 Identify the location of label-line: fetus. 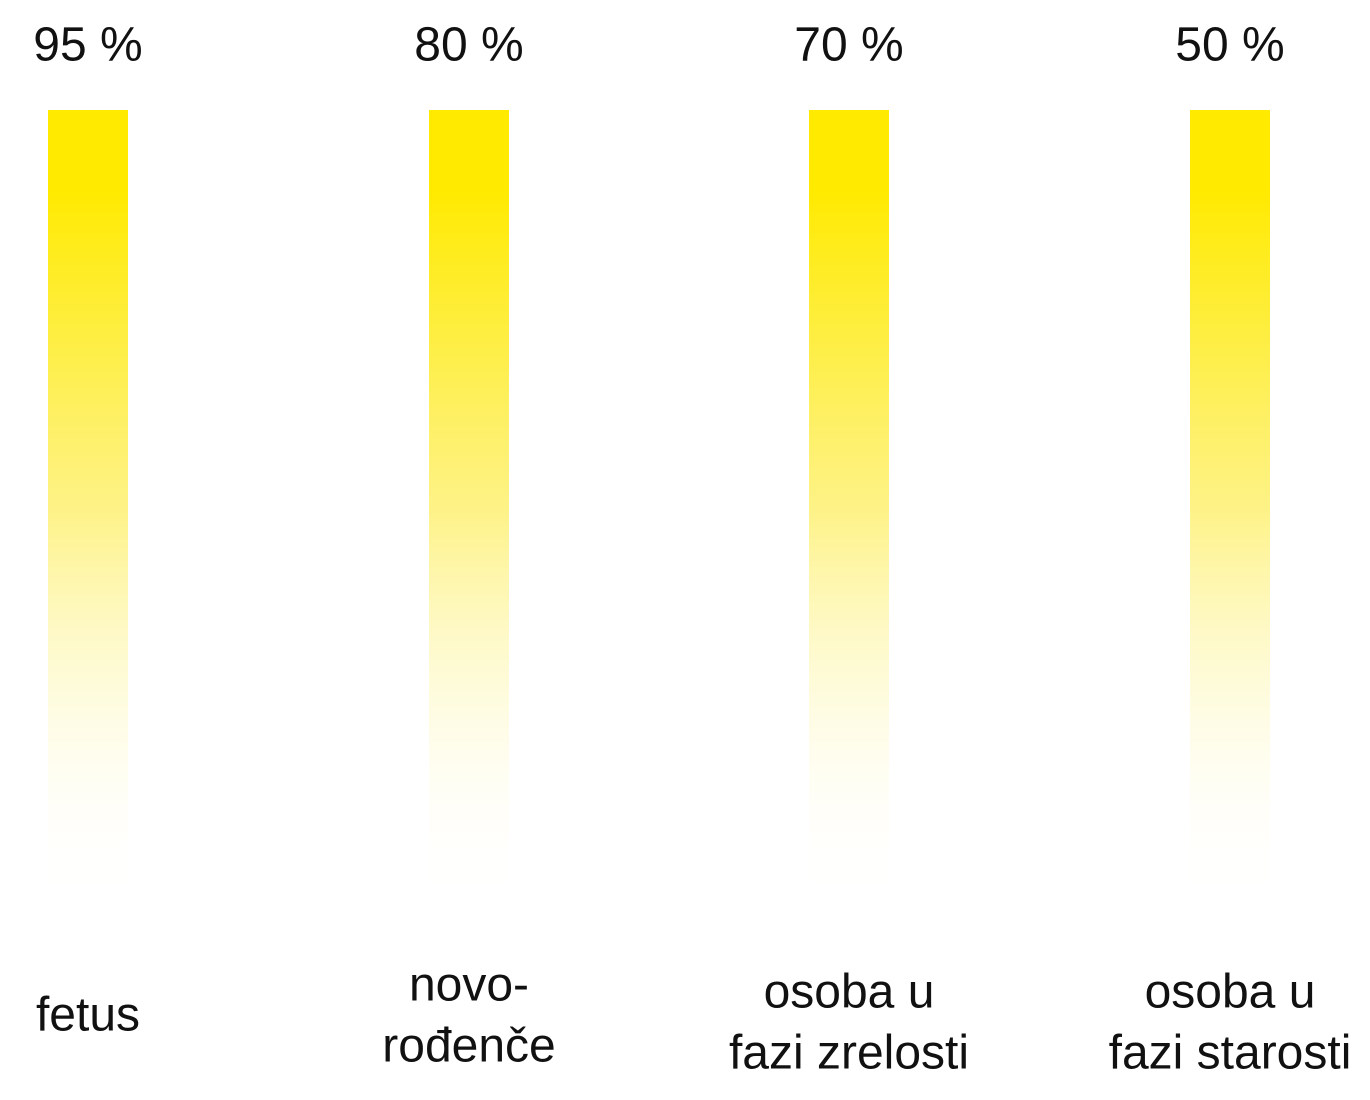
(88, 1015).